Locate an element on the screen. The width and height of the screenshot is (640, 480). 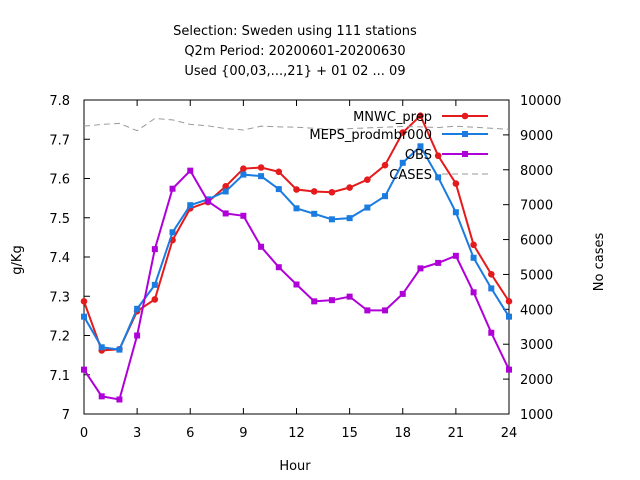
y-tick-label: 7.6 is located at coordinates (59, 180).